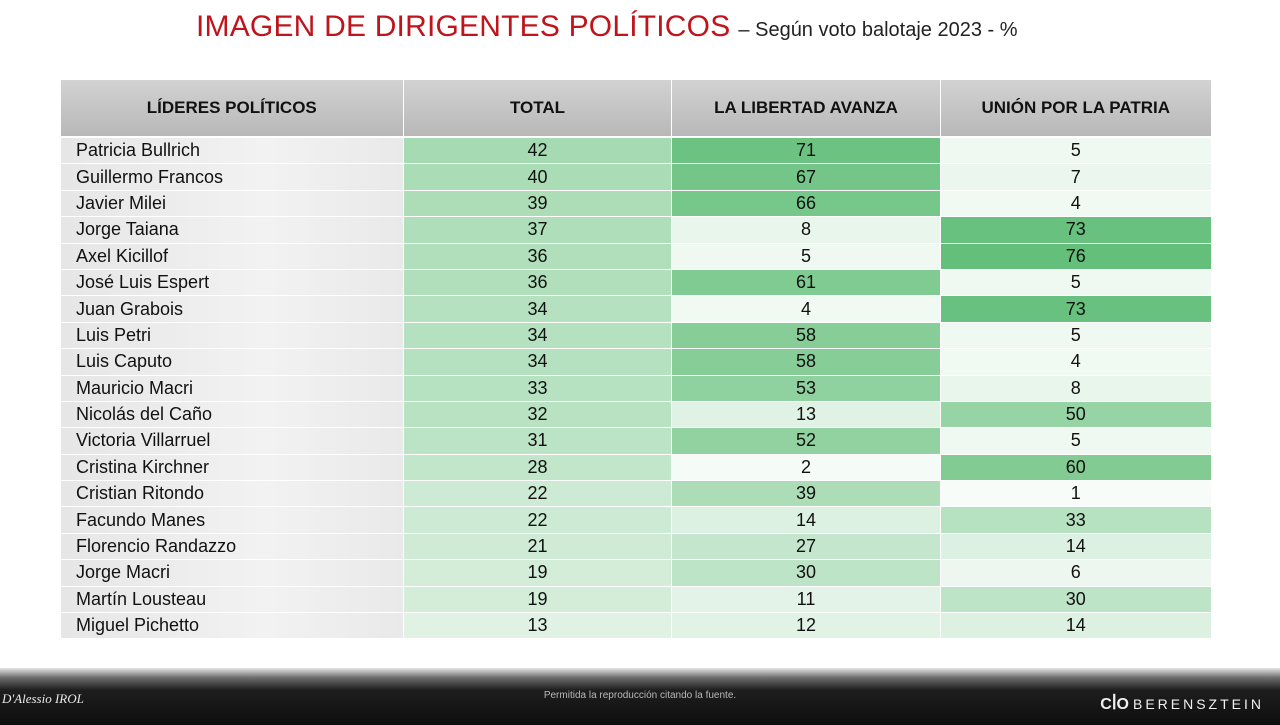  What do you see at coordinates (806, 625) in the screenshot?
I see `value-cell-lla: 12` at bounding box center [806, 625].